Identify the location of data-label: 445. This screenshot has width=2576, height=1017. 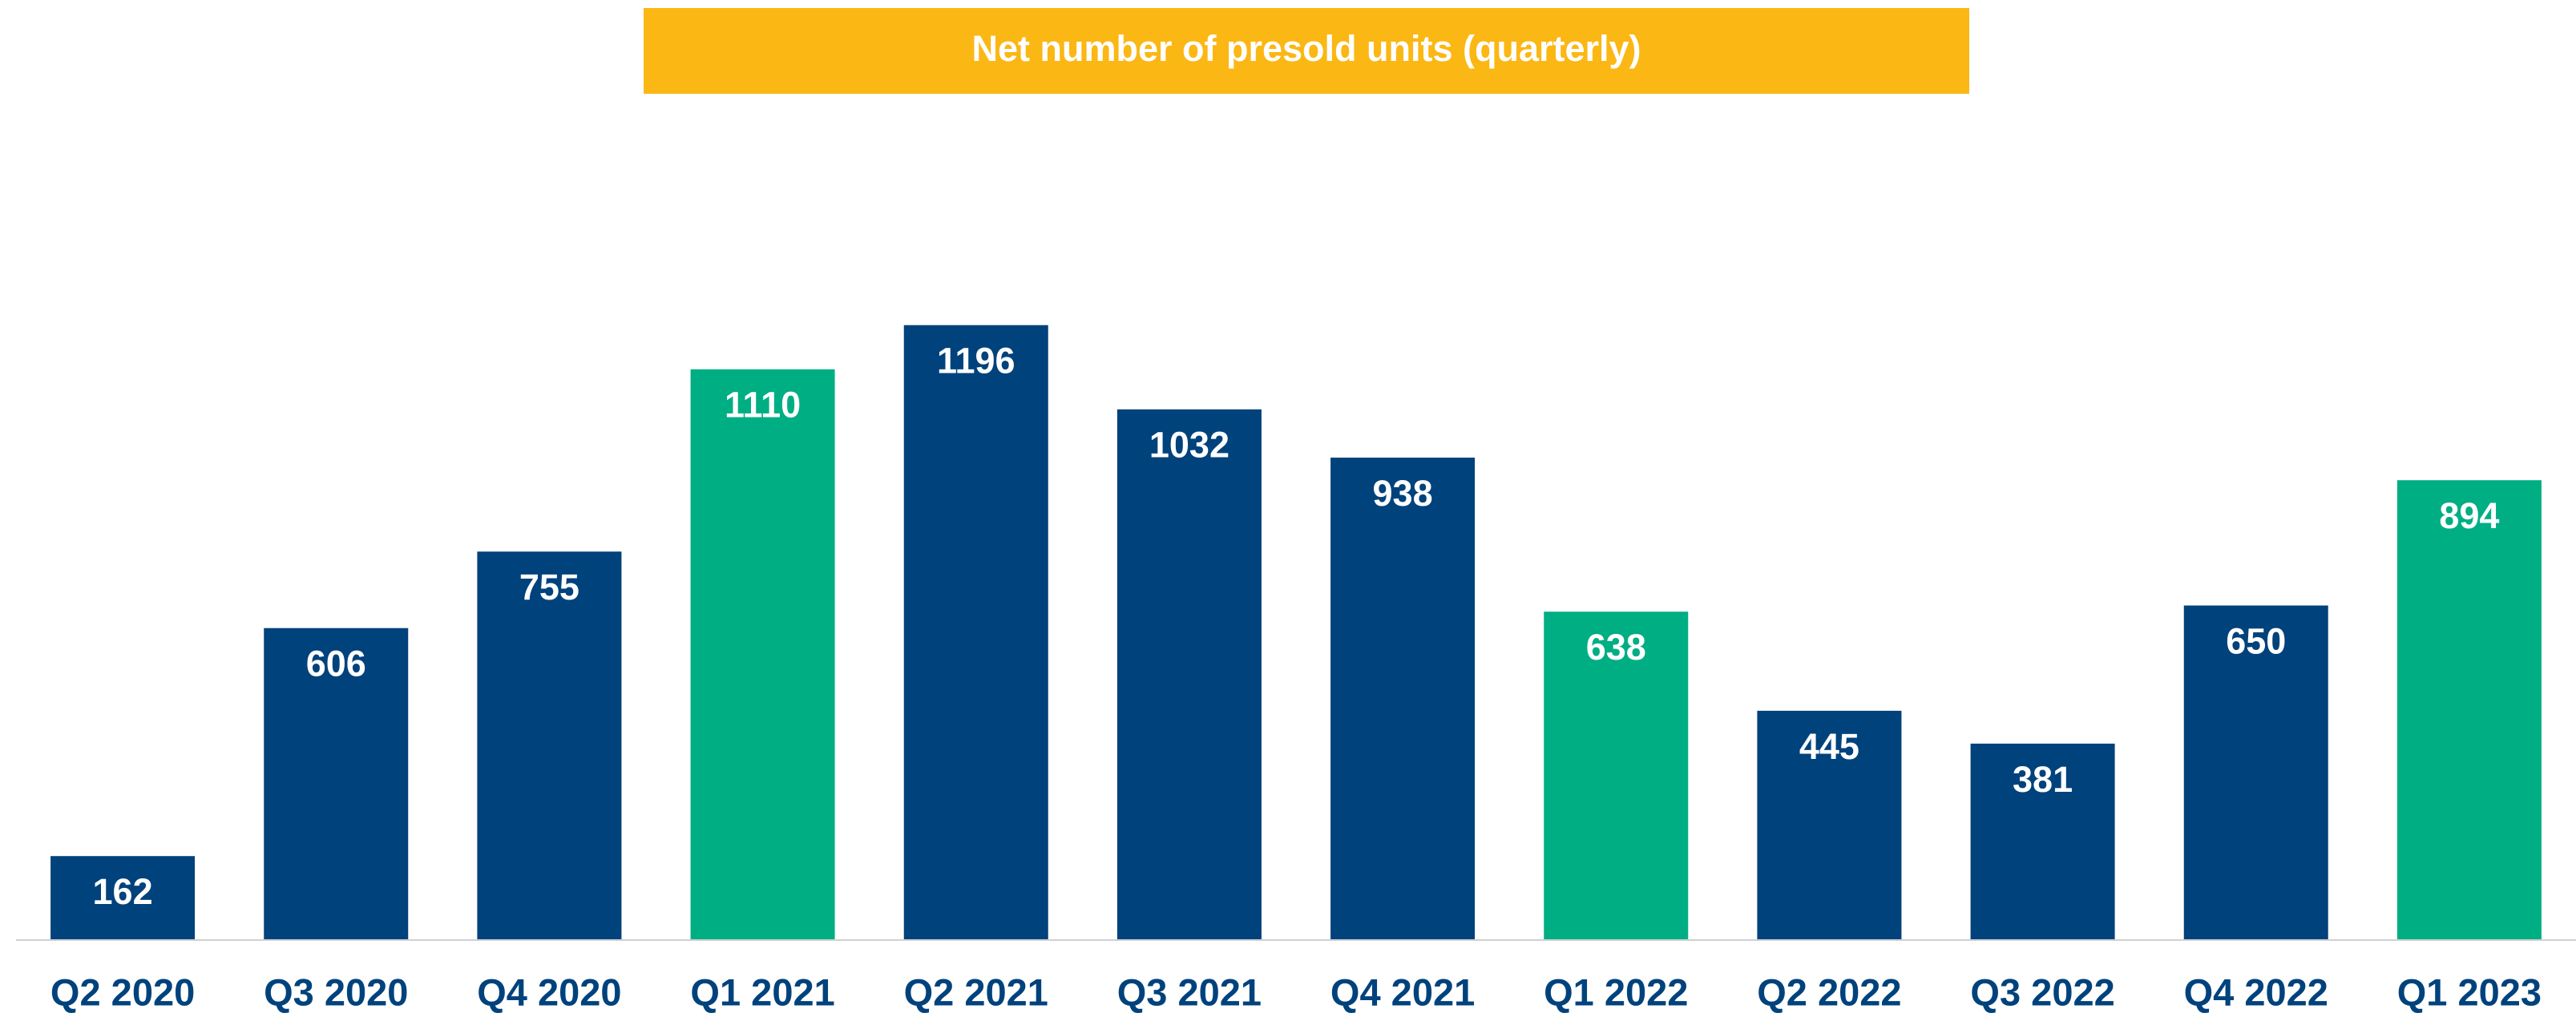
(1829, 746).